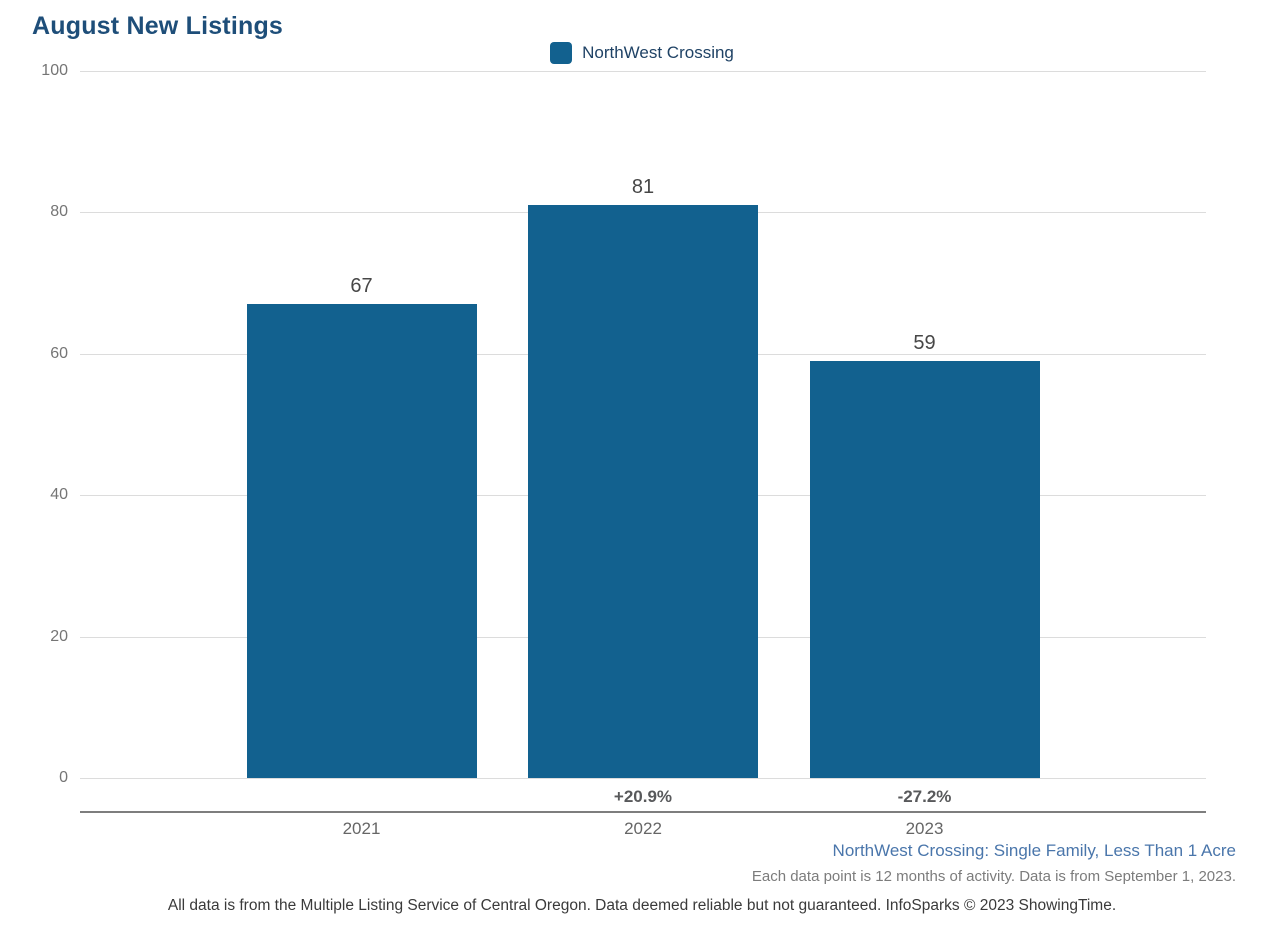  Describe the element at coordinates (59, 636) in the screenshot. I see `y-tick-label-20: 20` at that location.